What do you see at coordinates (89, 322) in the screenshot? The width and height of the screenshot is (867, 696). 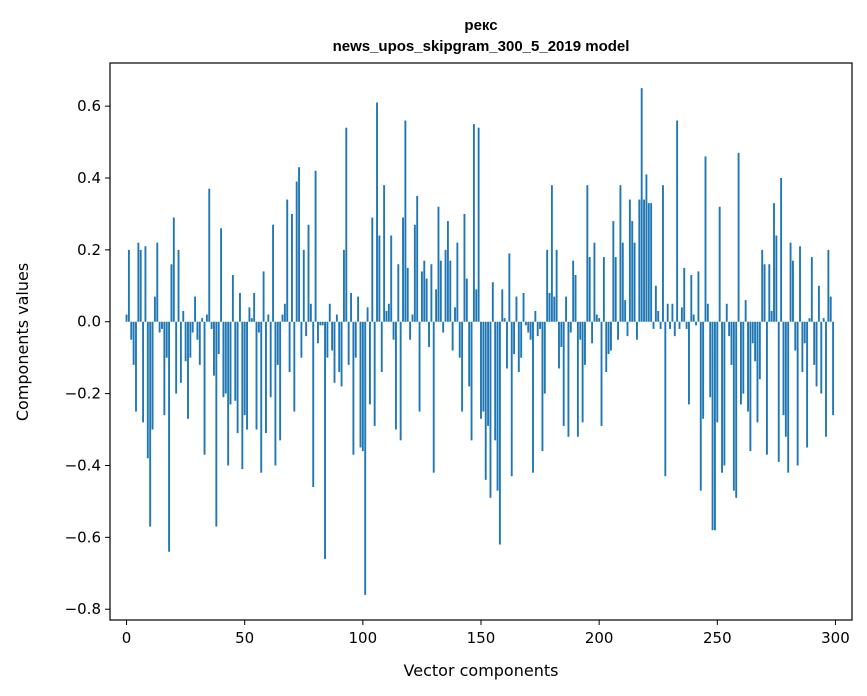 I see `y-tick-label: 0.0` at bounding box center [89, 322].